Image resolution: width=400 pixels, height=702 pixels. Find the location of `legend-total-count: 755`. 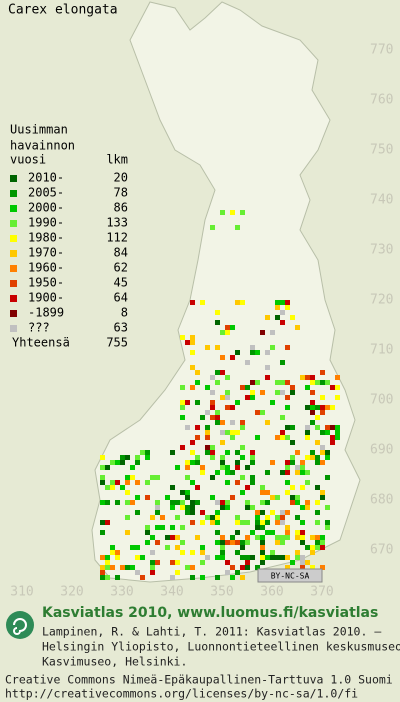

legend-total-count: 755 is located at coordinates (117, 343).